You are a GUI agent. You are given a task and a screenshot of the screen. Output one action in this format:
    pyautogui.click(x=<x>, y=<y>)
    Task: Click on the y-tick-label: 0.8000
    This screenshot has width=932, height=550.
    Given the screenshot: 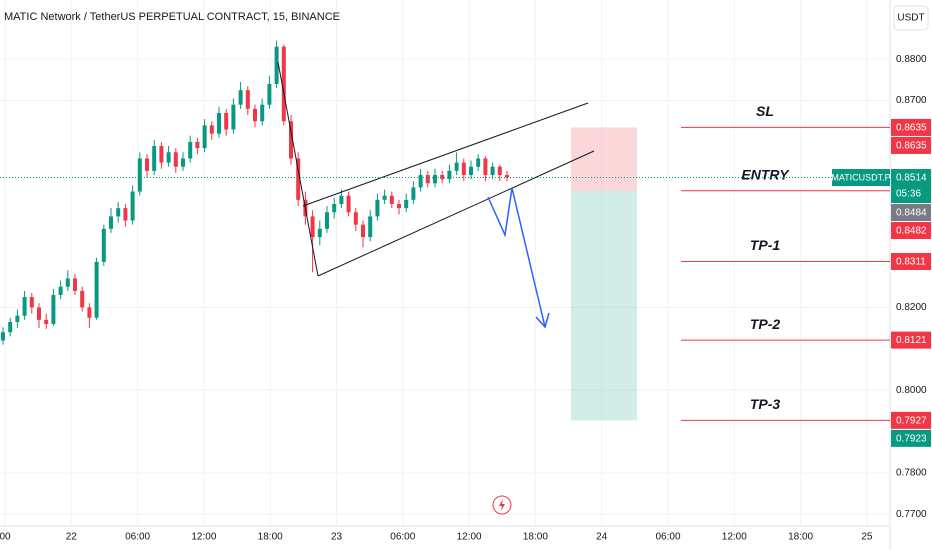 What is the action you would take?
    pyautogui.click(x=911, y=390)
    